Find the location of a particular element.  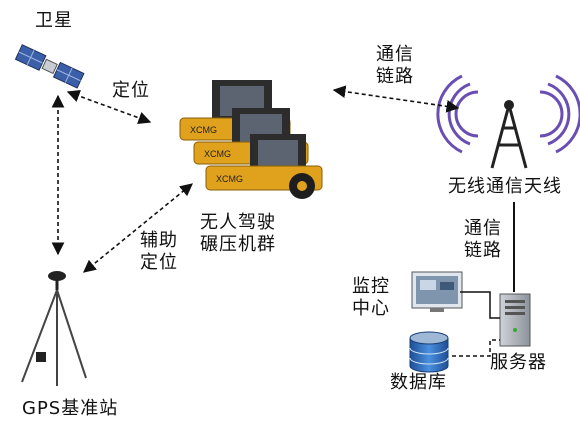

label-positioning: 定位 is located at coordinates (131, 90).